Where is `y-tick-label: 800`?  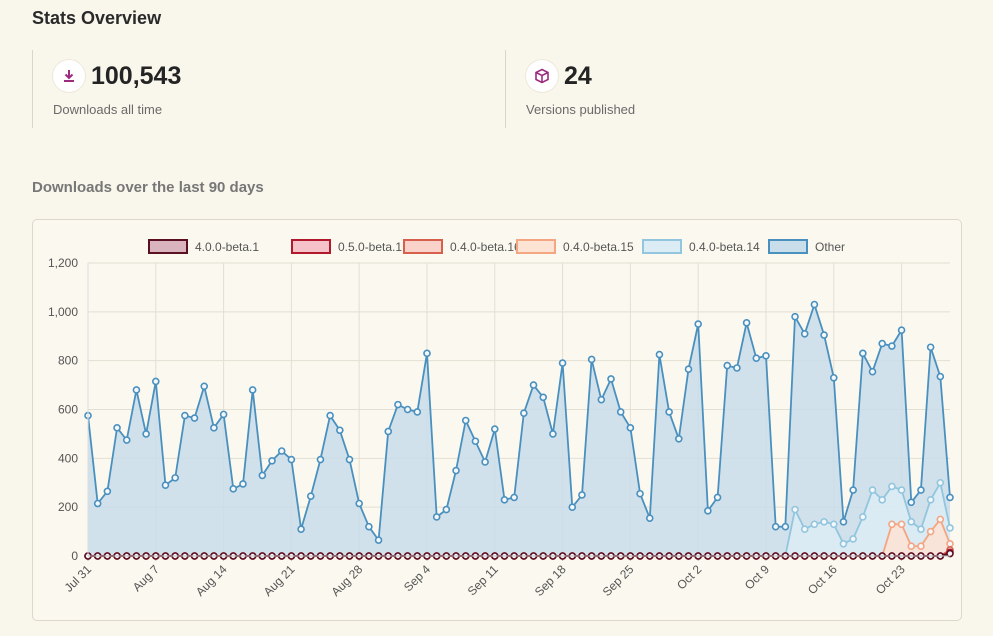
y-tick-label: 800 is located at coordinates (68, 361).